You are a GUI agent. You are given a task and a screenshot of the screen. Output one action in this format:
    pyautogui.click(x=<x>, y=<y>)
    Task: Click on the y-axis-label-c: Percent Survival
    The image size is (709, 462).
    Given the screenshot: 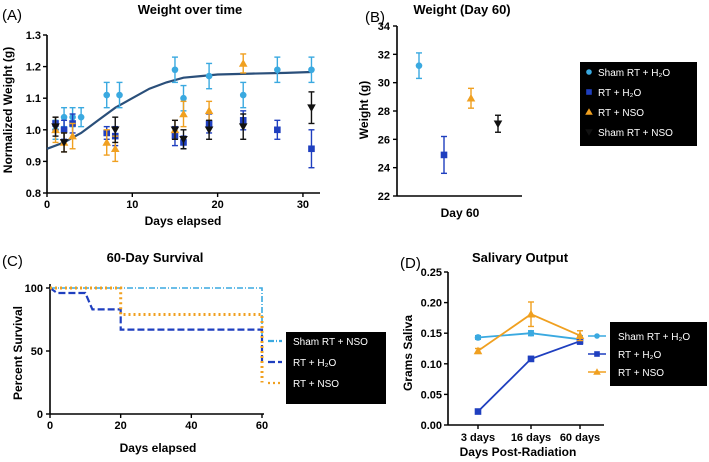 What is the action you would take?
    pyautogui.click(x=18, y=353)
    